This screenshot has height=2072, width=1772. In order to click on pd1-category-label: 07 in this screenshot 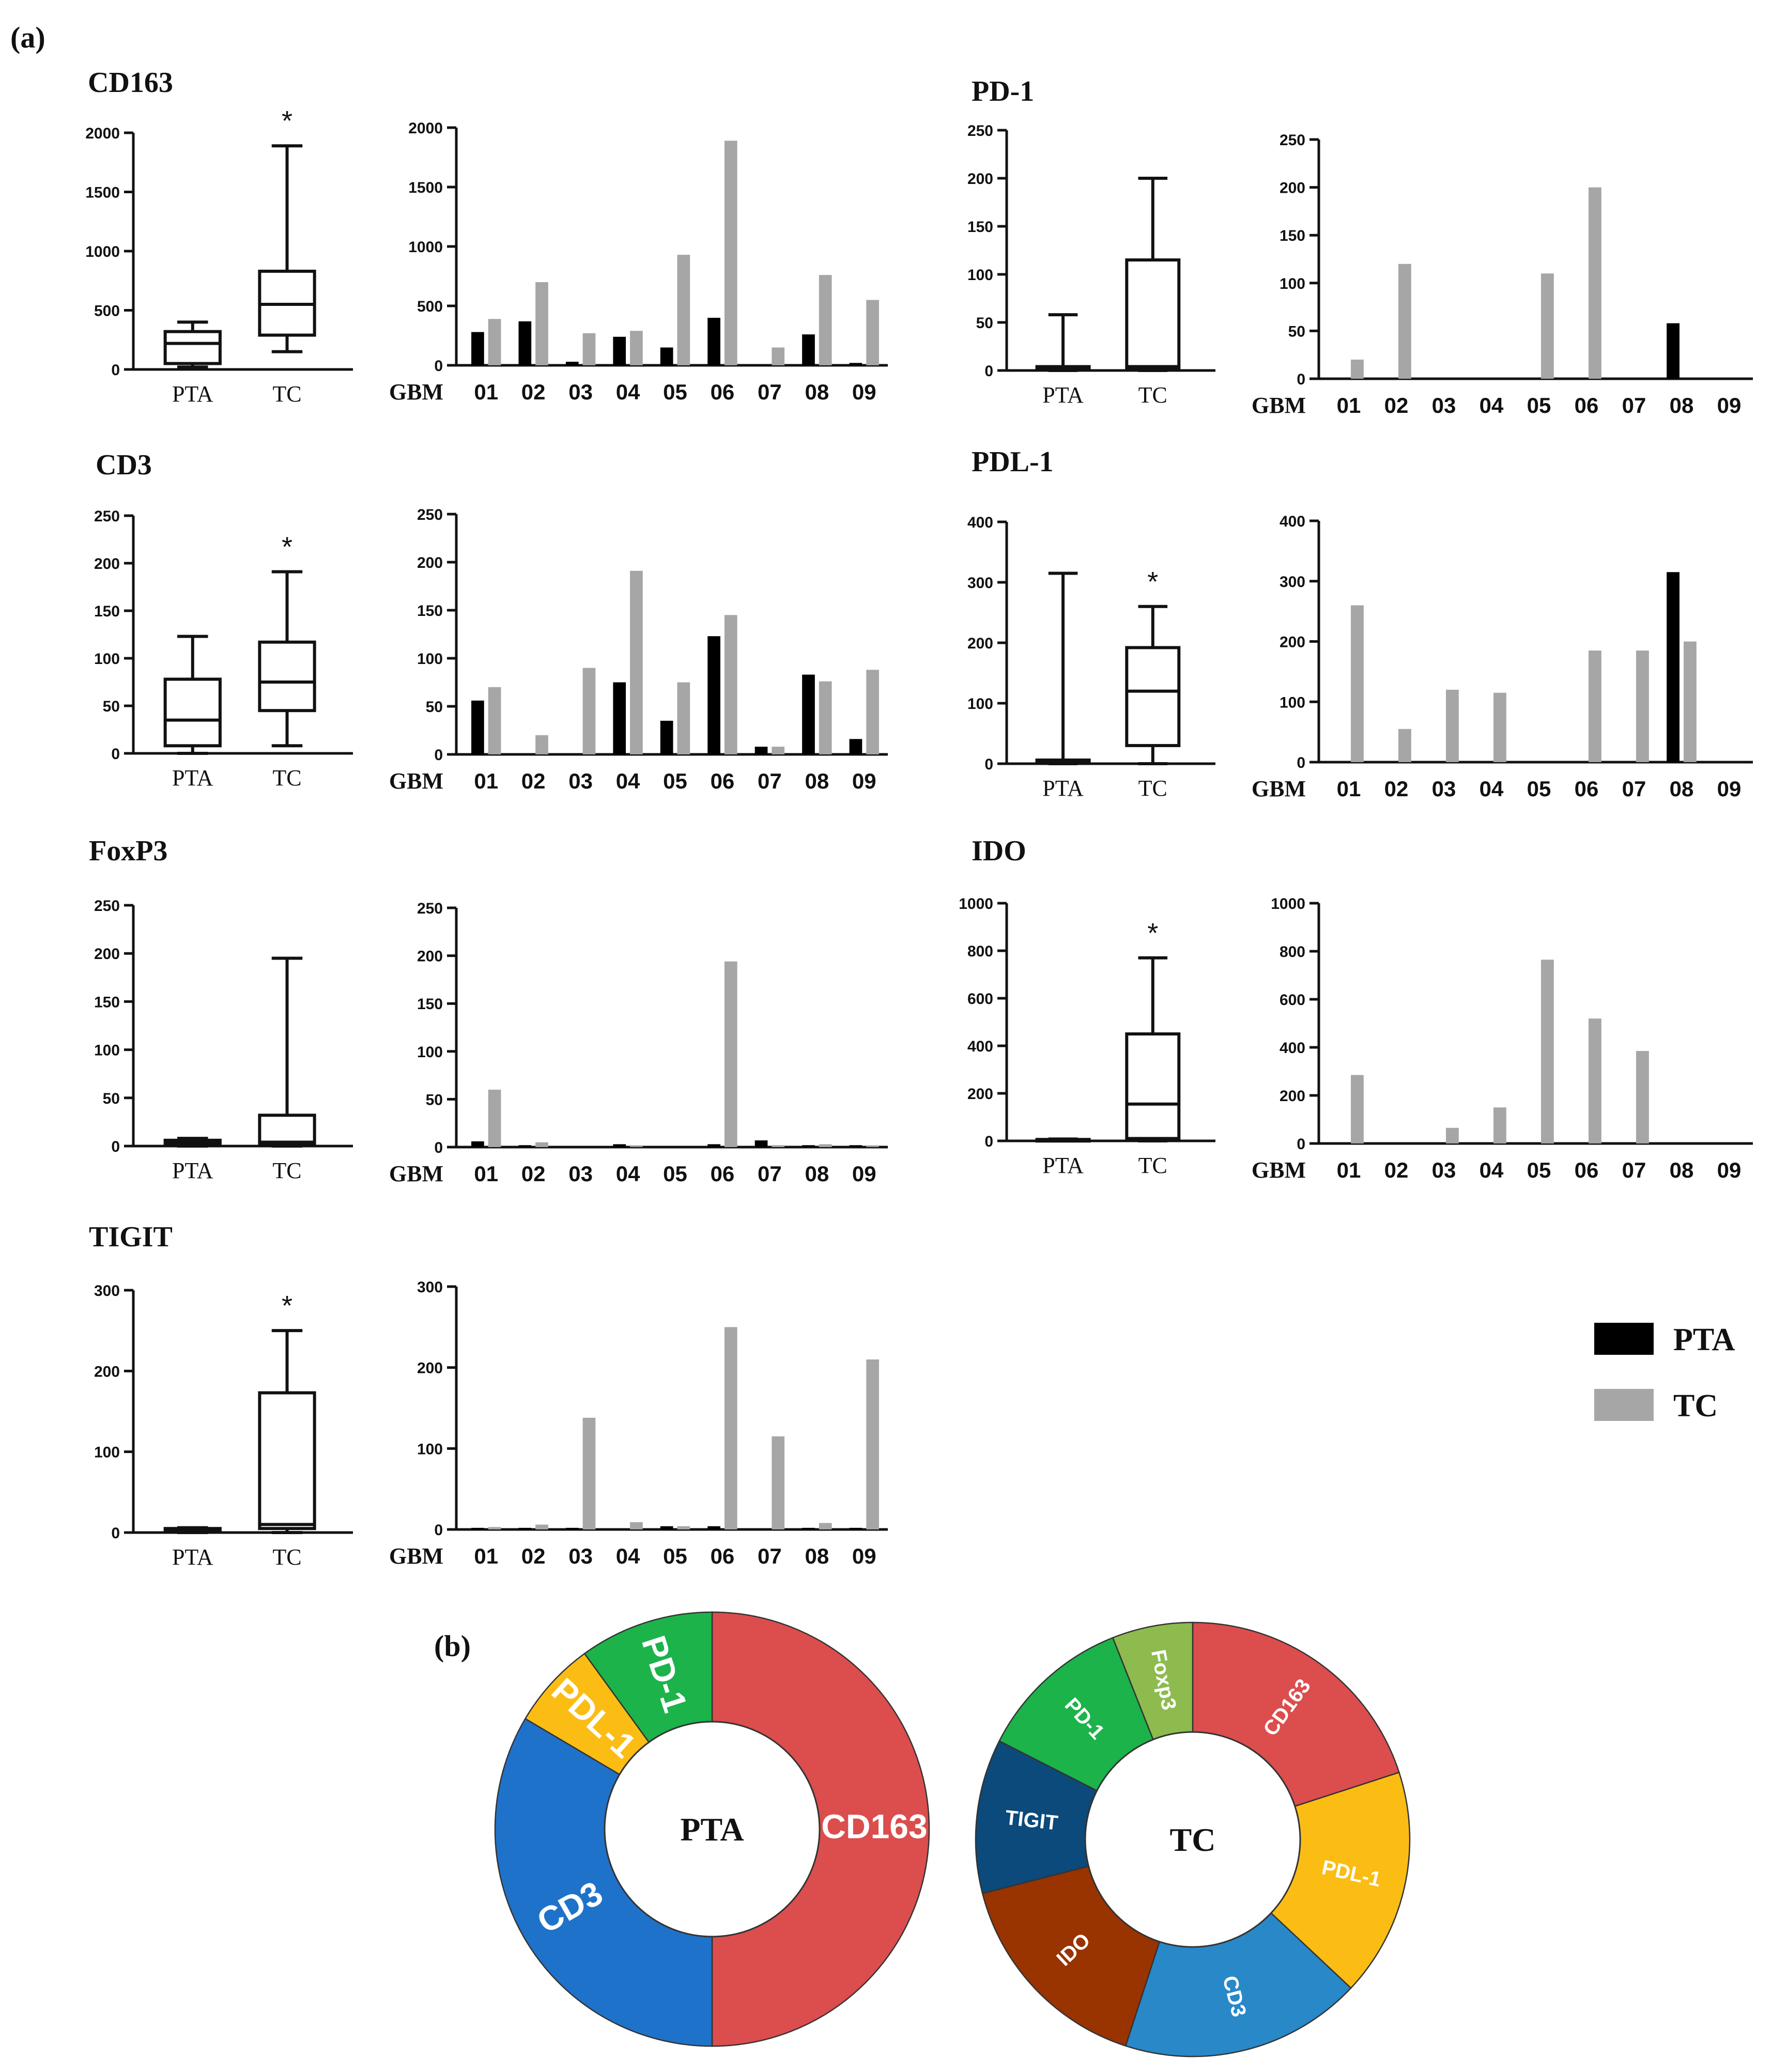, I will do `click(1634, 406)`.